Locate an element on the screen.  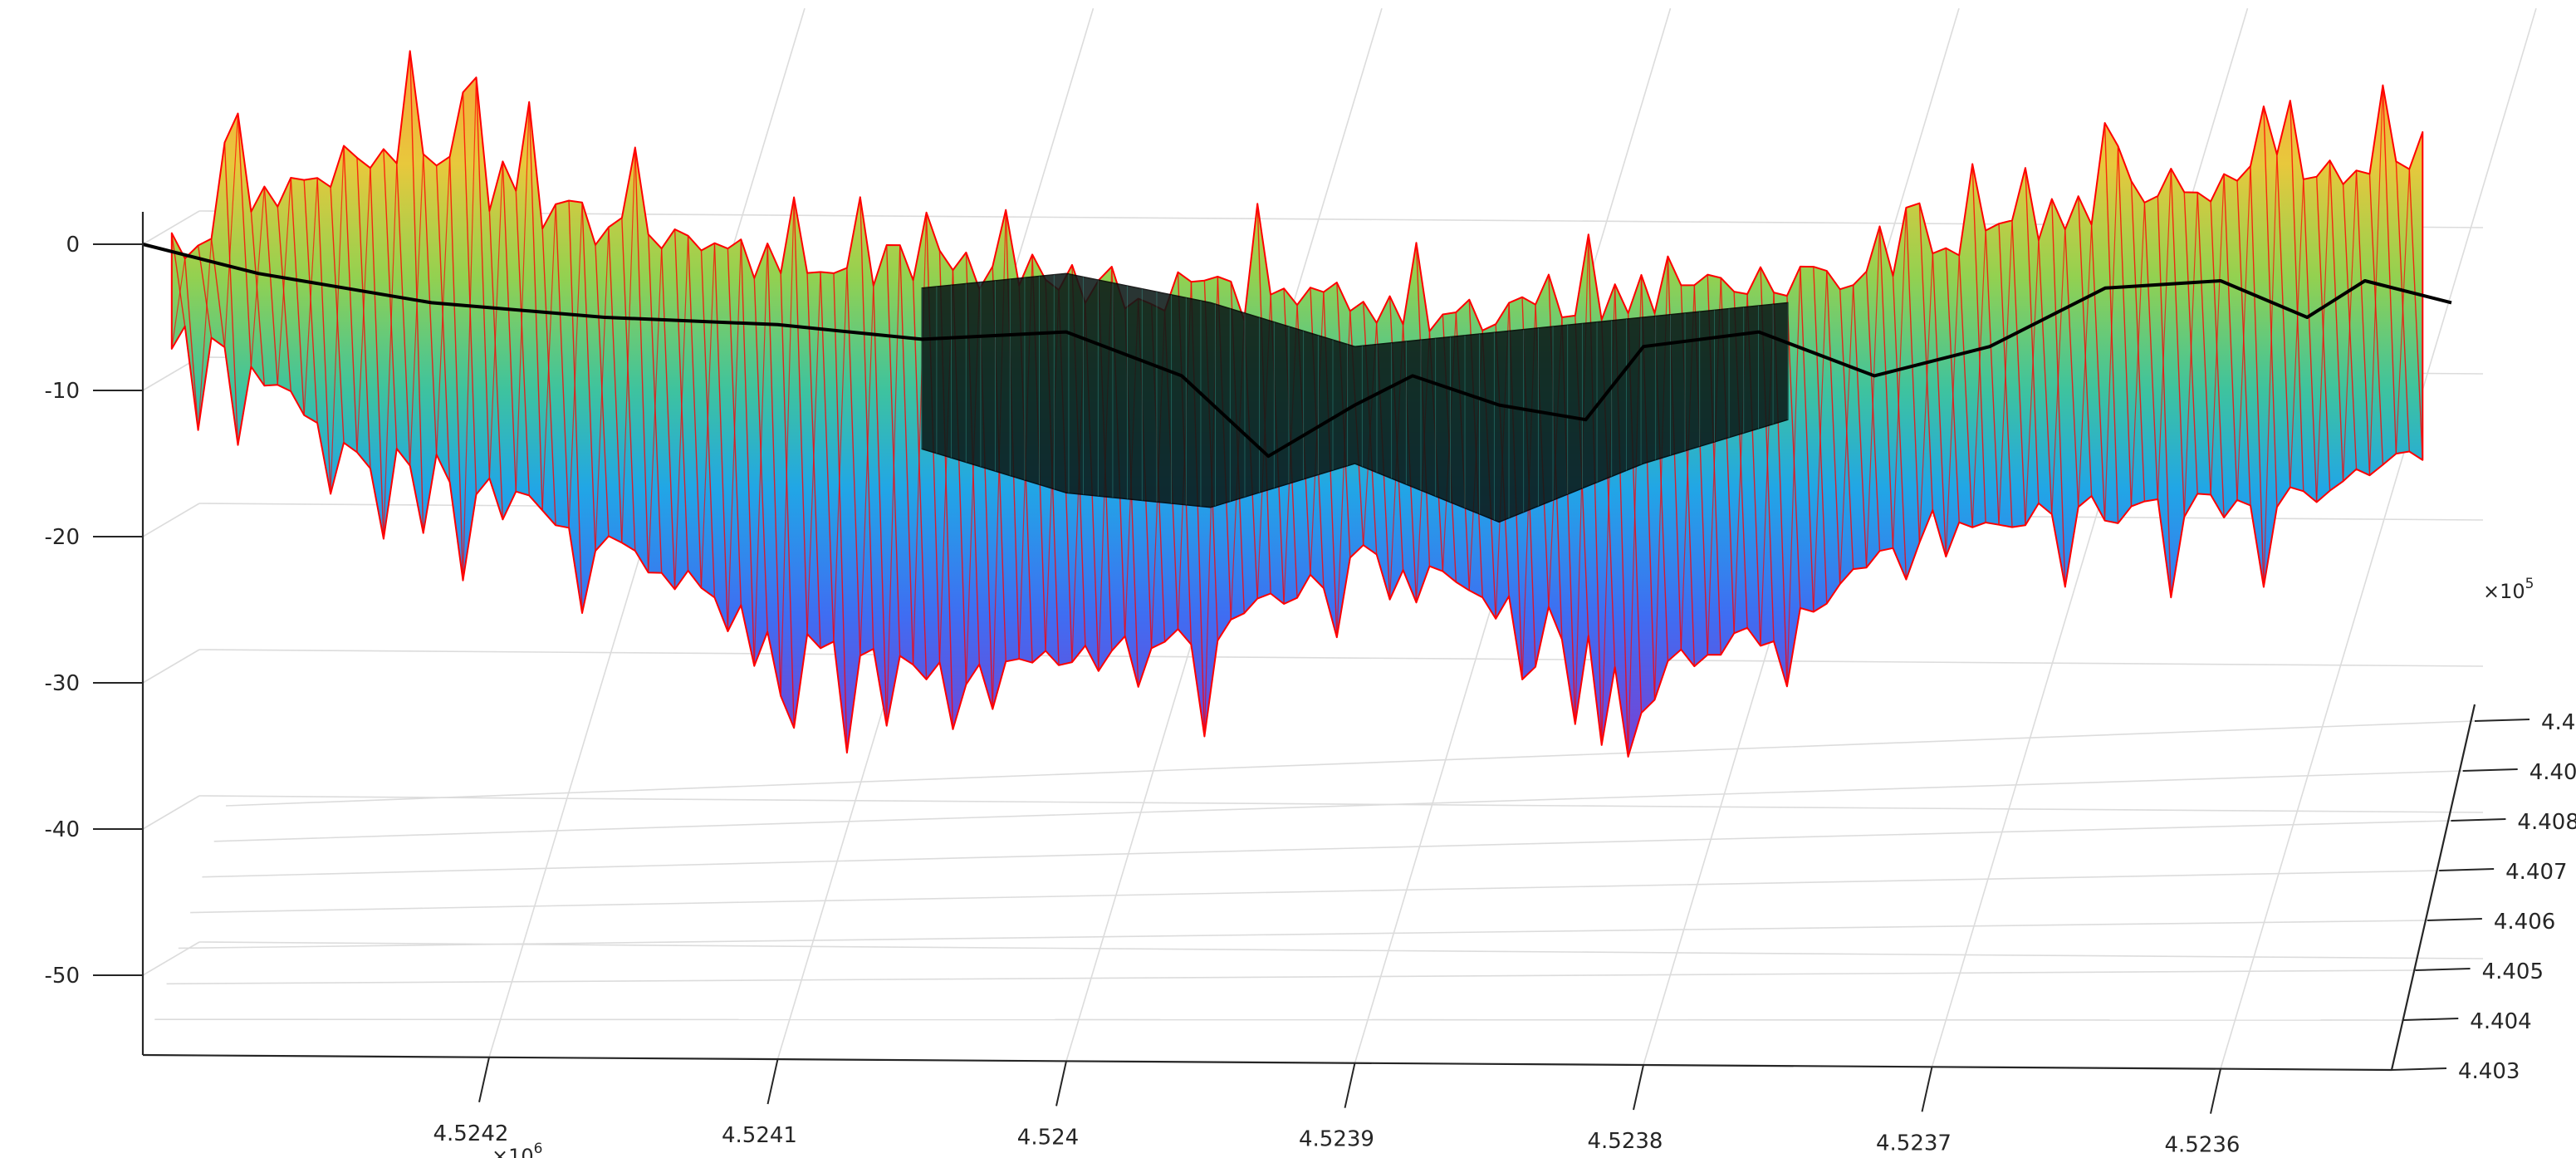
y-axis-line is located at coordinates (2433, 887).